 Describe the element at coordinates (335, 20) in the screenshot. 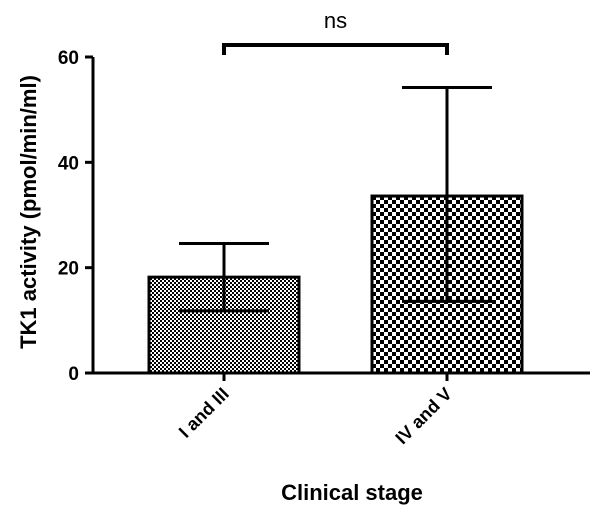

I see `significance-label: ns` at that location.